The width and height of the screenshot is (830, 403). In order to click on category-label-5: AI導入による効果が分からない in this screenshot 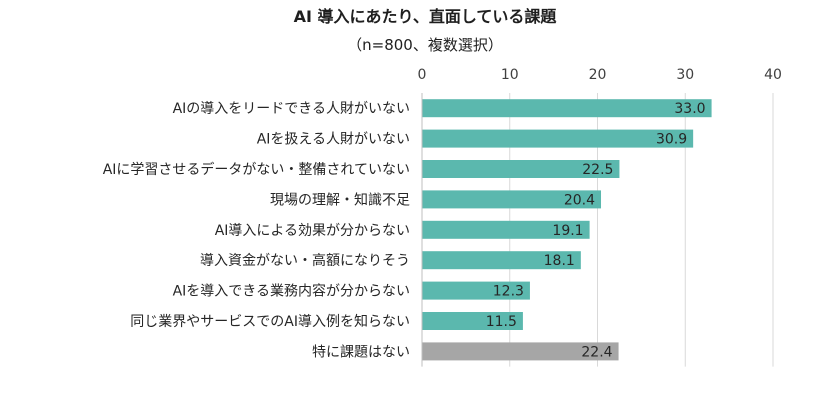, I will do `click(312, 231)`.